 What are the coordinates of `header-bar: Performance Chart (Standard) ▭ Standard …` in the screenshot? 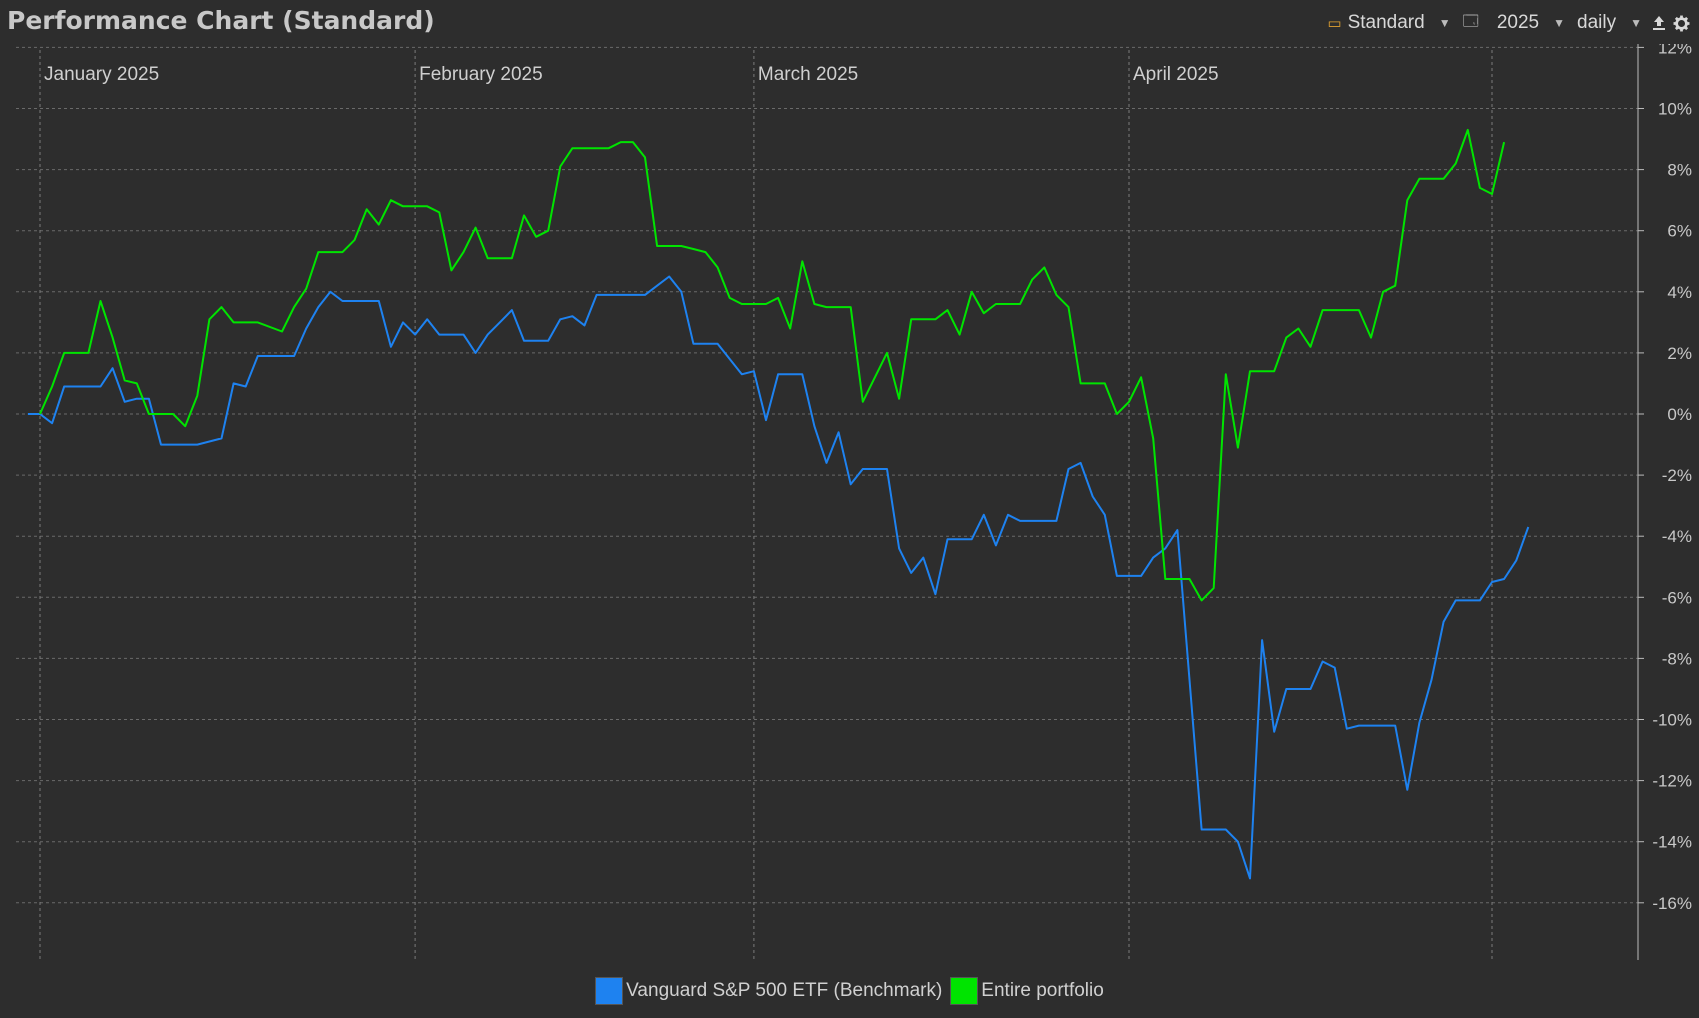 It's located at (849, 22).